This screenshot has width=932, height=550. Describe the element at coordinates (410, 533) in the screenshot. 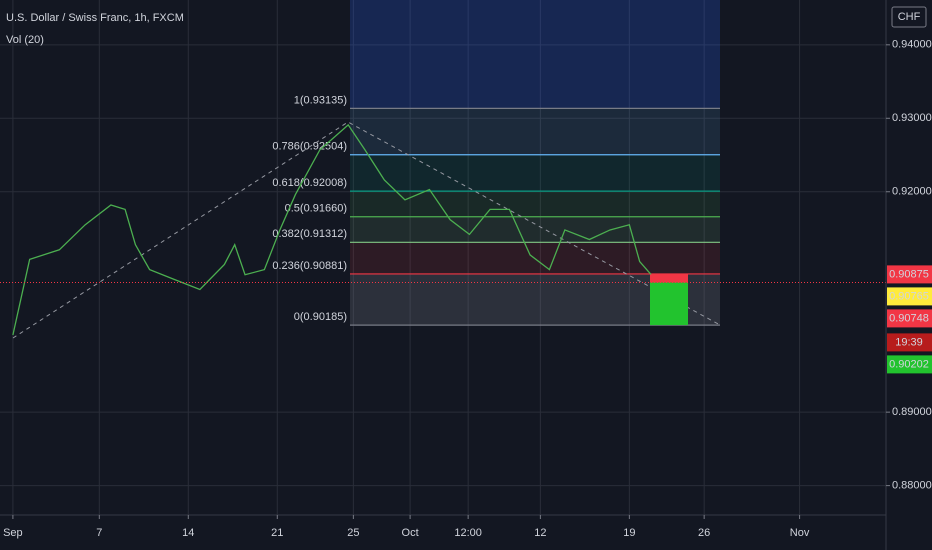

I see `x-tick-label: Oct` at that location.